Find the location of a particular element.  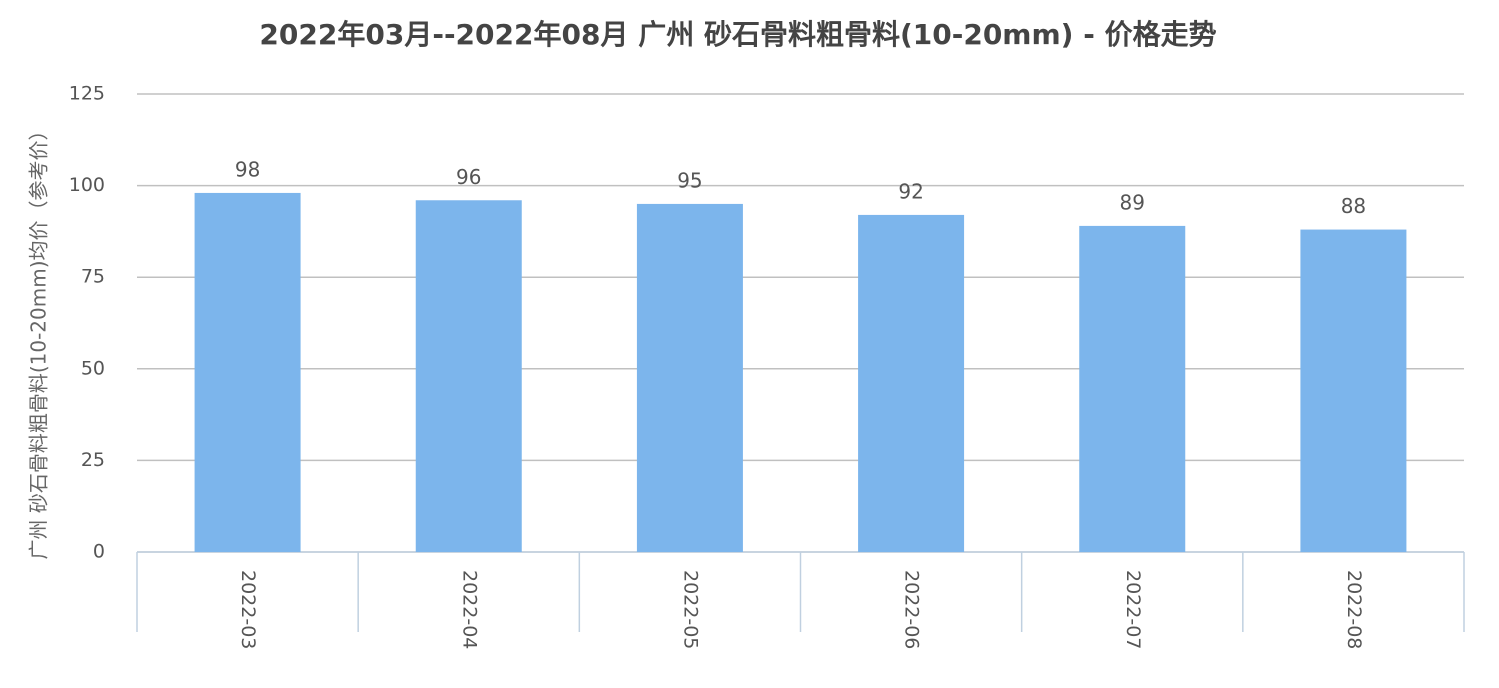

y-tick-label: 75 is located at coordinates (93, 277).